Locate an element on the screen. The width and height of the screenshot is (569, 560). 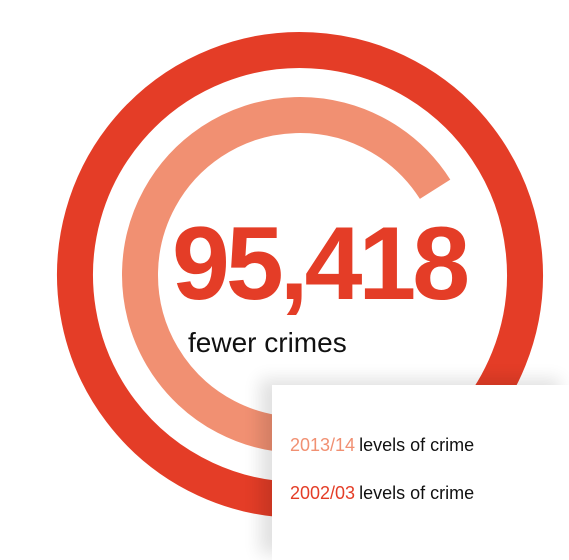
legend-text-2002-03: levels of crime is located at coordinates (417, 493).